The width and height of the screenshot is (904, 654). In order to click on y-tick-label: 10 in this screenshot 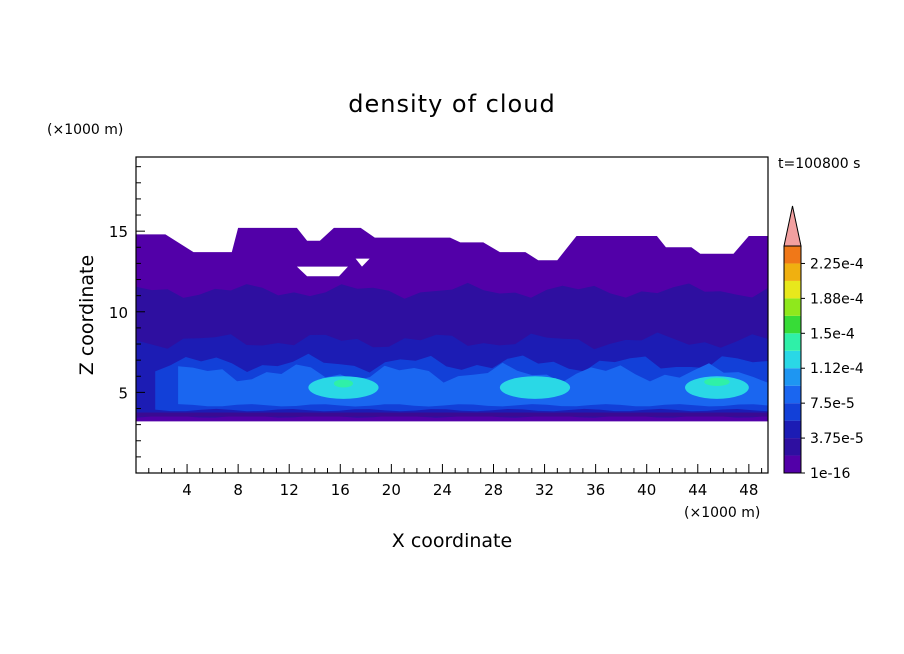, I will do `click(118, 313)`.